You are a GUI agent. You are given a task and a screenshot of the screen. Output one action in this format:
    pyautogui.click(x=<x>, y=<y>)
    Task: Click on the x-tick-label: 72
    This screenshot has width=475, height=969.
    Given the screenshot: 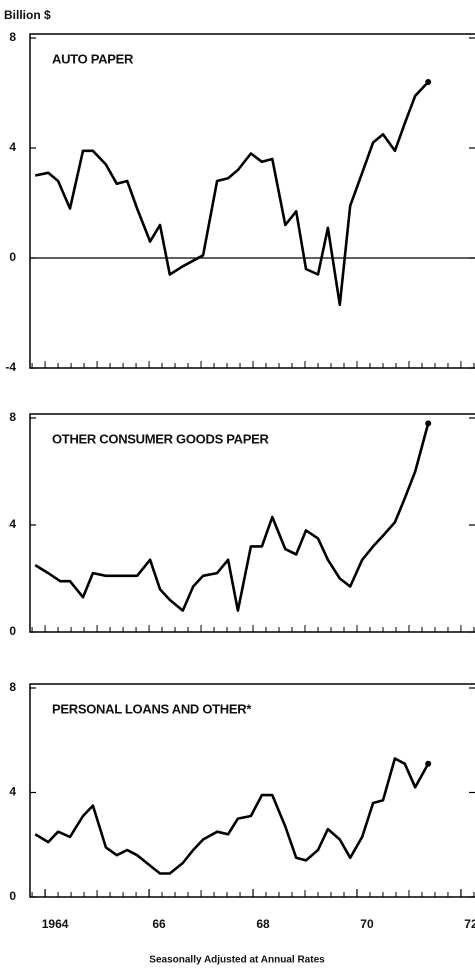 What is the action you would take?
    pyautogui.click(x=469, y=924)
    